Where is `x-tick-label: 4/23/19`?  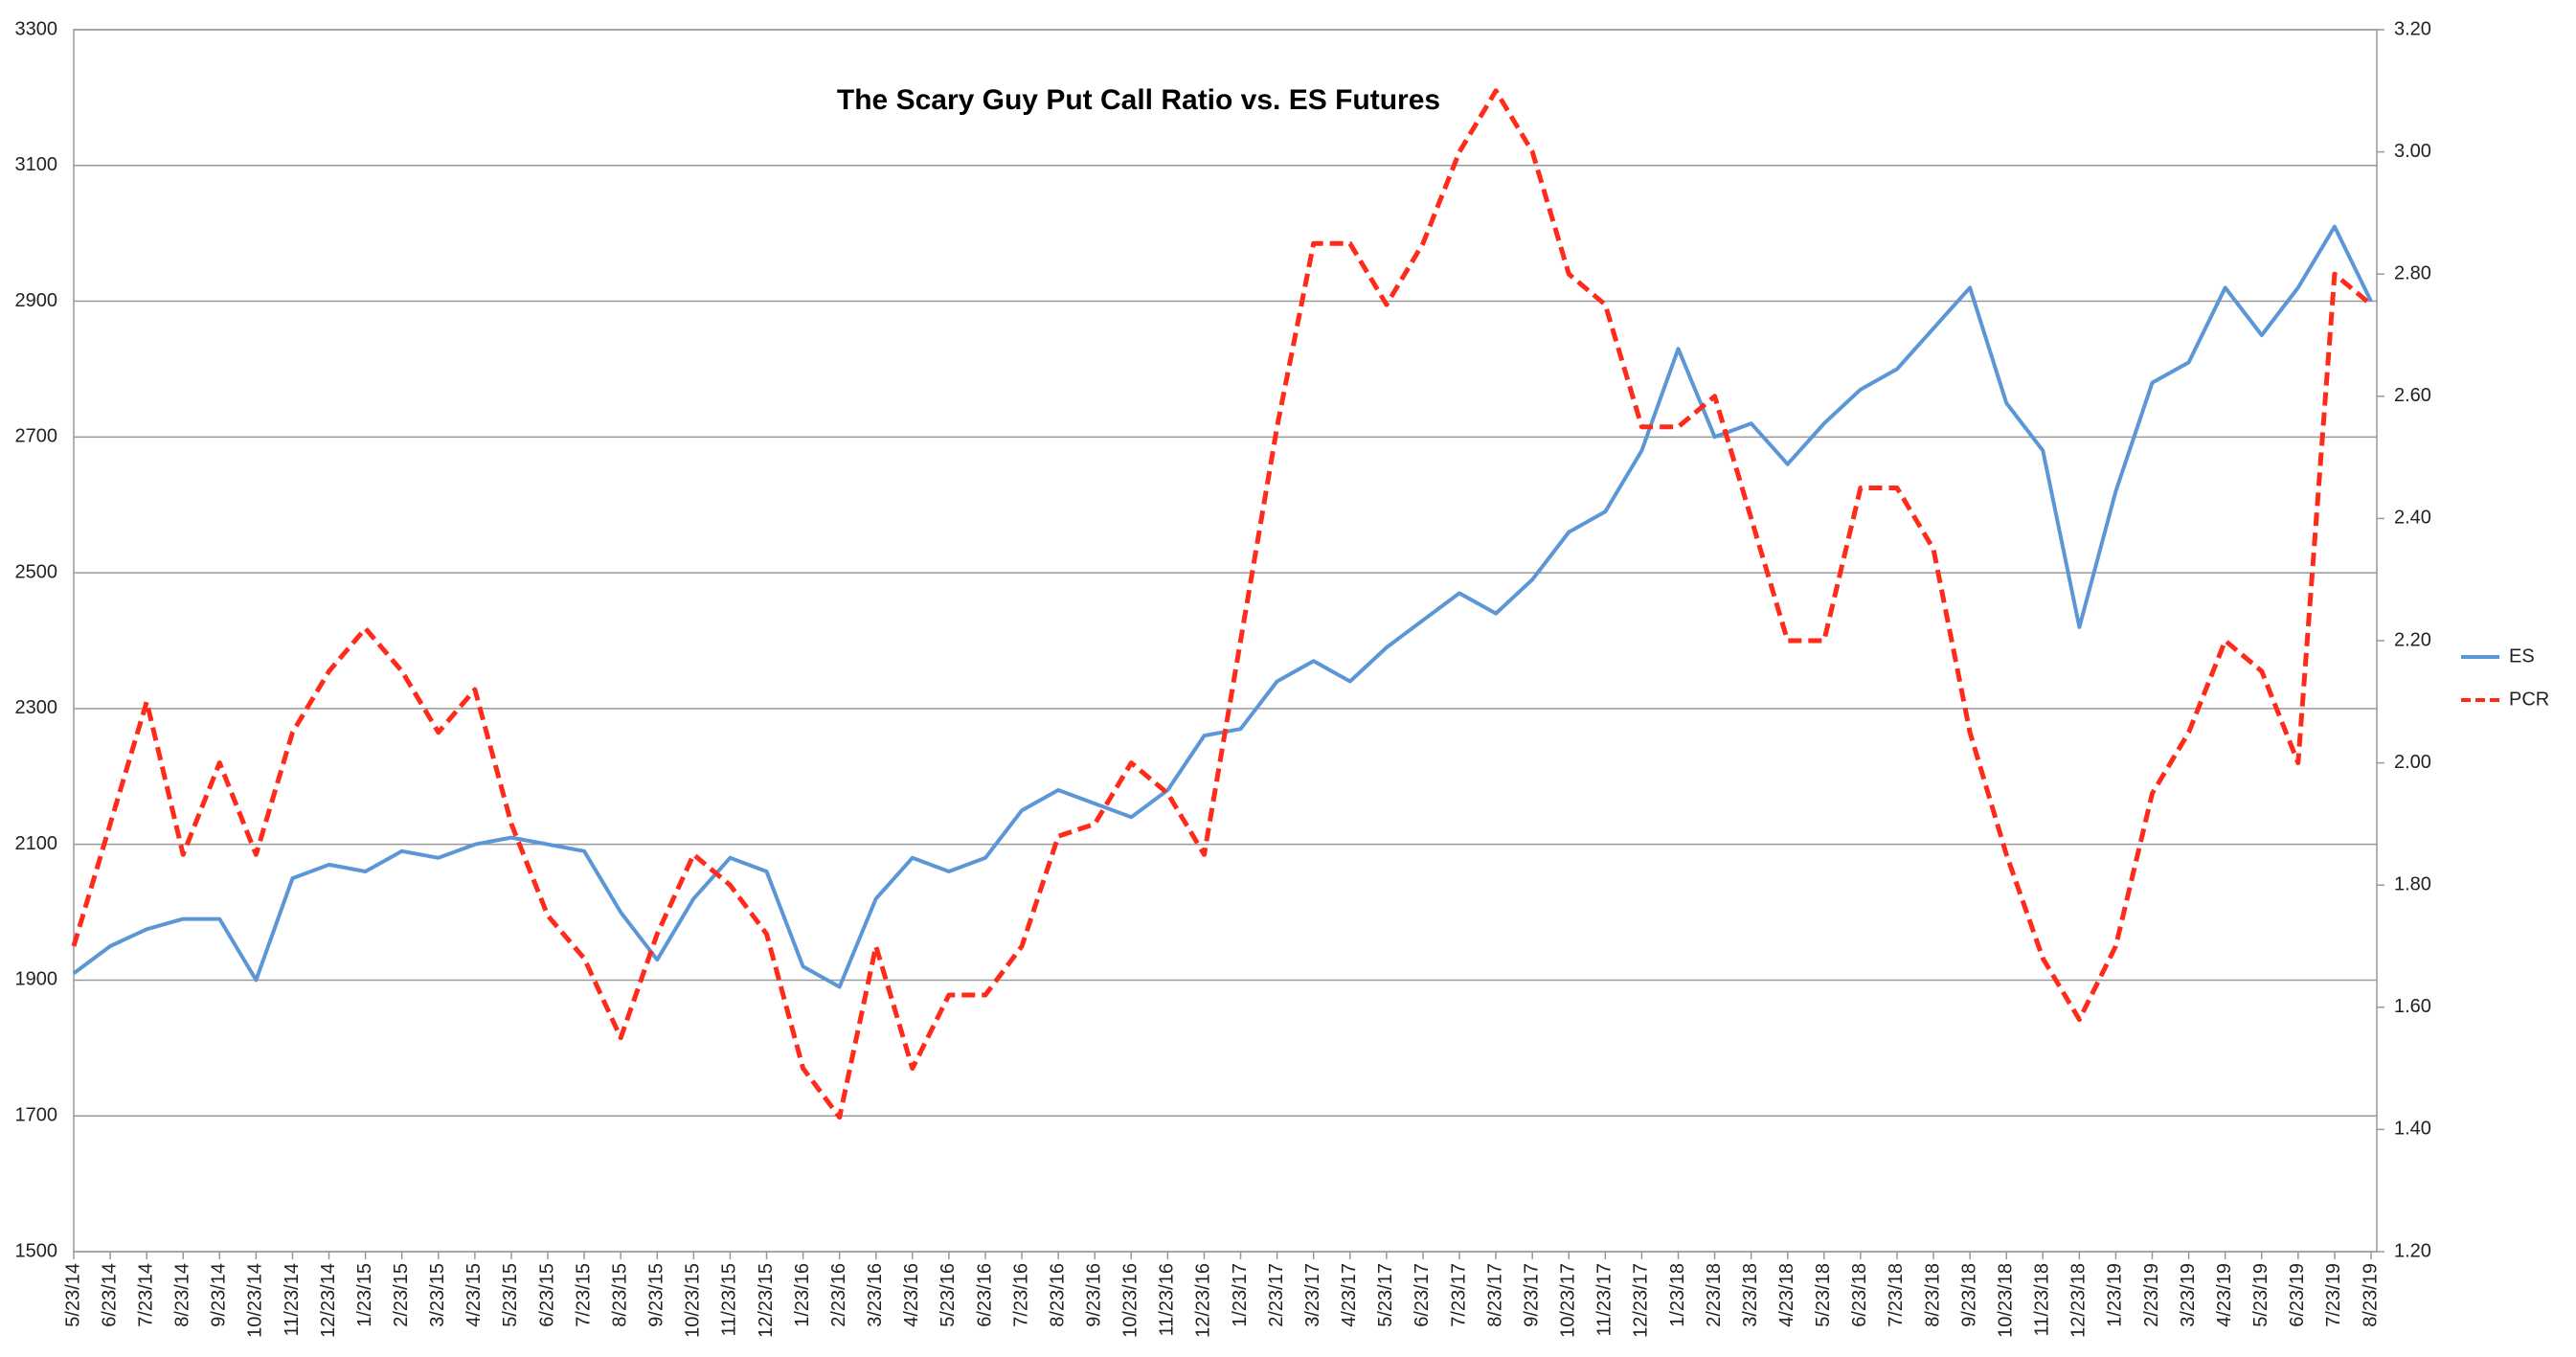 x-tick-label: 4/23/19 is located at coordinates (2224, 1295).